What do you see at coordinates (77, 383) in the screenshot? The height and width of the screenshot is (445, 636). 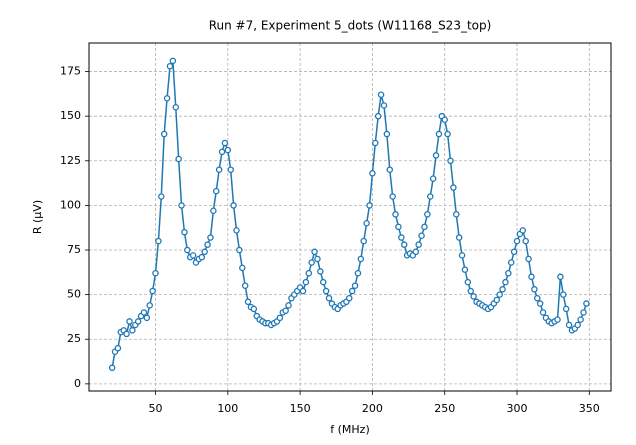 I see `y-tick-label: 0` at bounding box center [77, 383].